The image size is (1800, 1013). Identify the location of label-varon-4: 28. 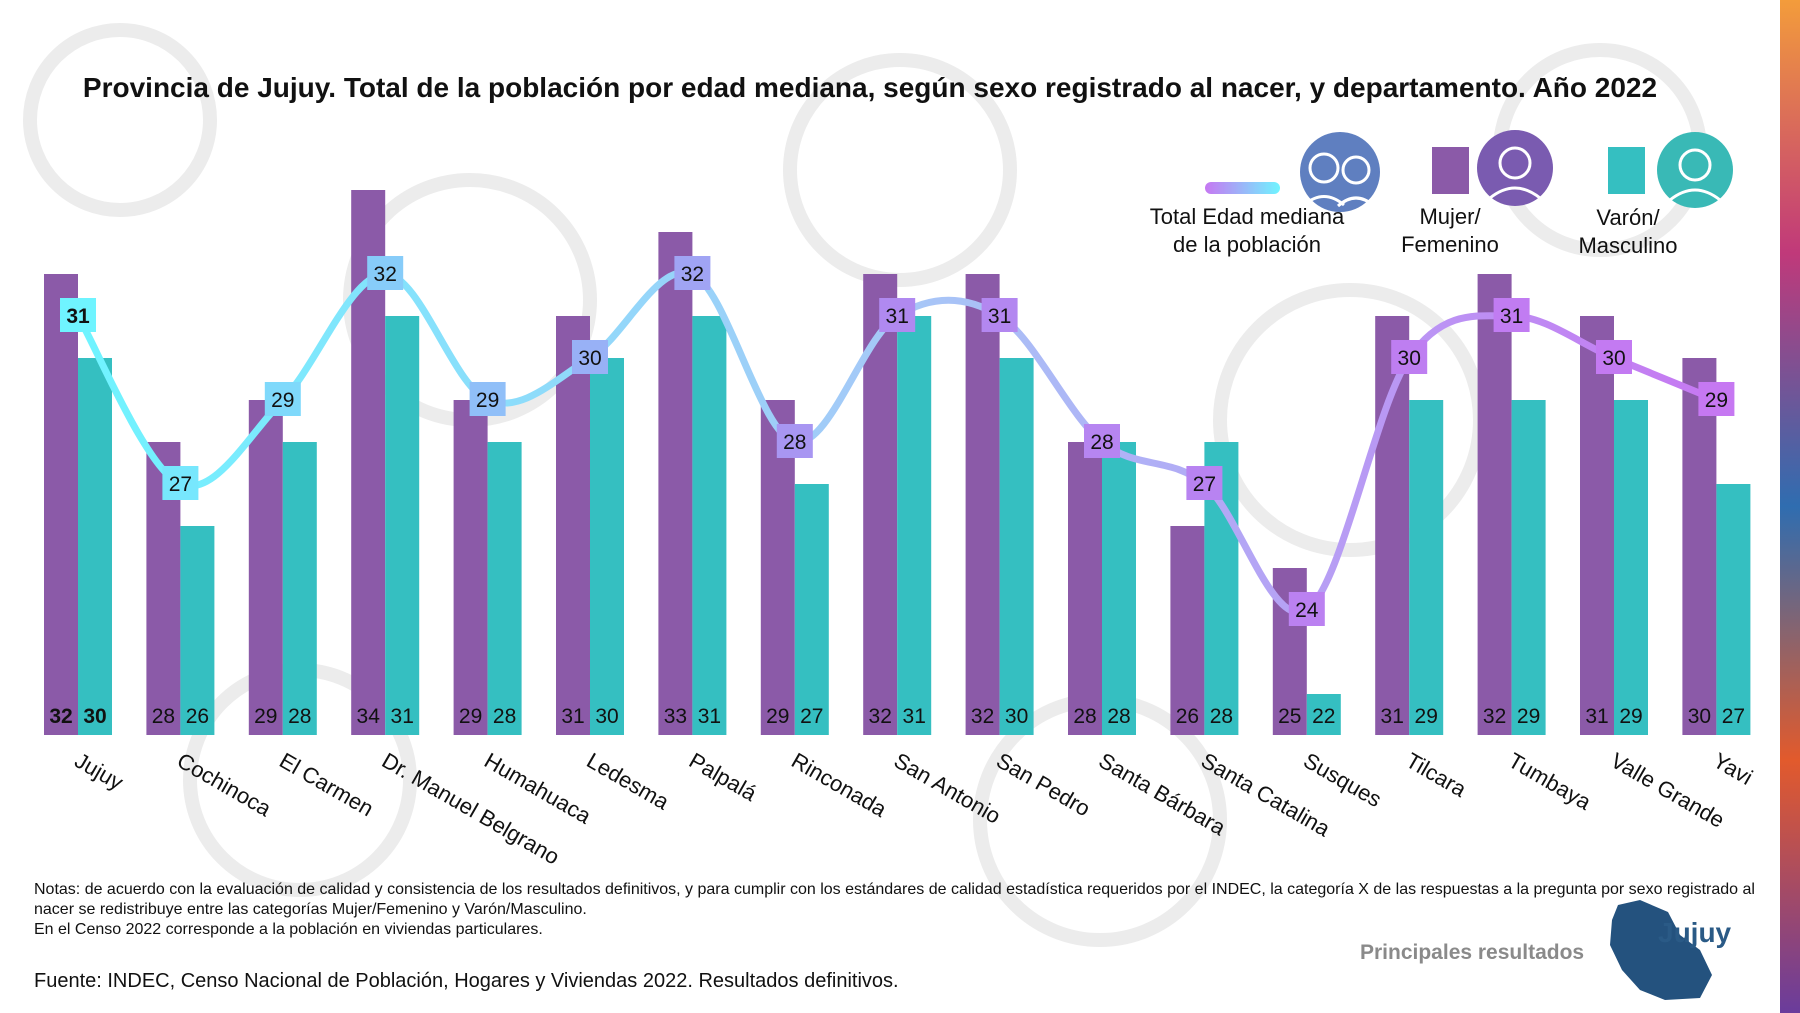
(504, 716).